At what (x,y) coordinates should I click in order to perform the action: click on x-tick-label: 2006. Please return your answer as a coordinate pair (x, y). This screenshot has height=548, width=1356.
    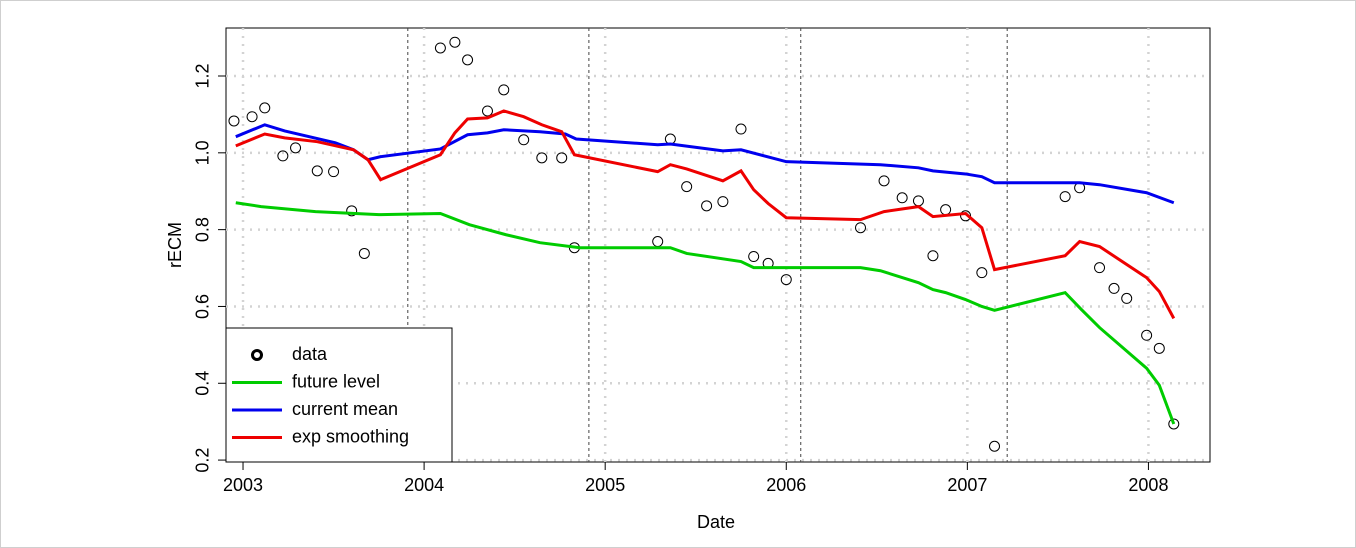
    Looking at the image, I should click on (786, 485).